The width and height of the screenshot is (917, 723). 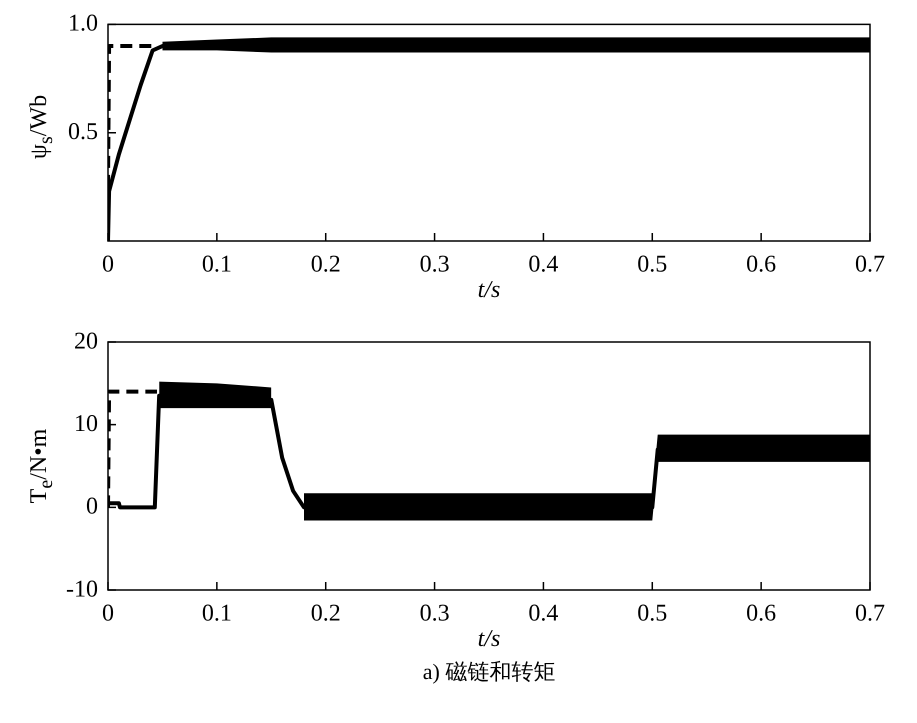 I want to click on y-tick-label: 10, so click(x=86, y=423).